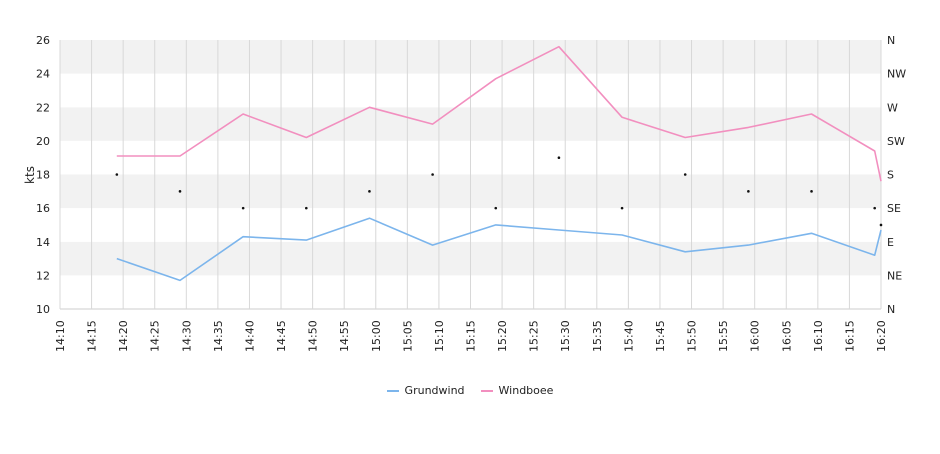  Describe the element at coordinates (43, 275) in the screenshot. I see `y-tick-label: 12` at that location.